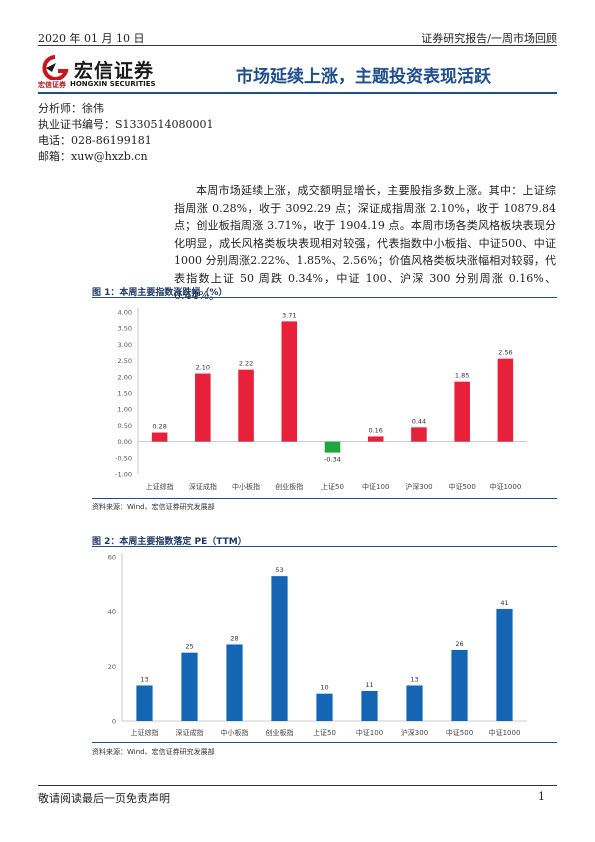 This screenshot has width=595, height=842. What do you see at coordinates (324, 742) in the screenshot?
I see `figure2-bottom-rule` at bounding box center [324, 742].